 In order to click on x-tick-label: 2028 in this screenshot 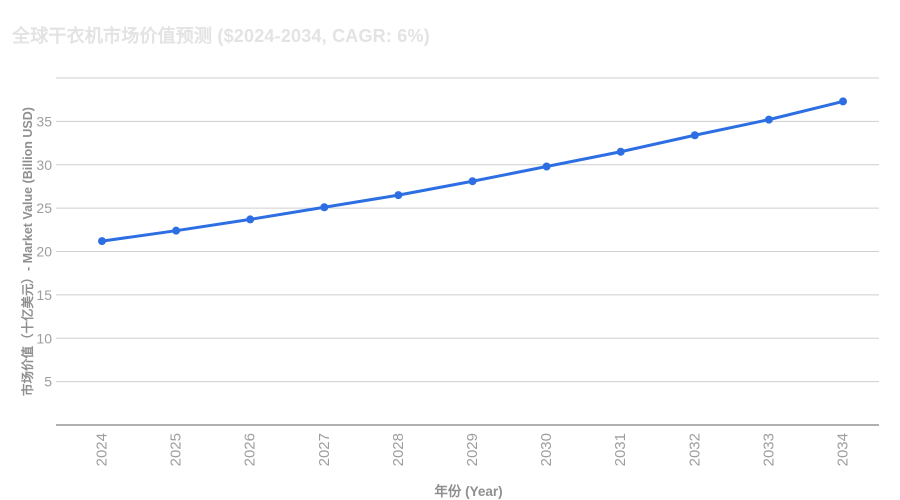, I will do `click(398, 449)`.